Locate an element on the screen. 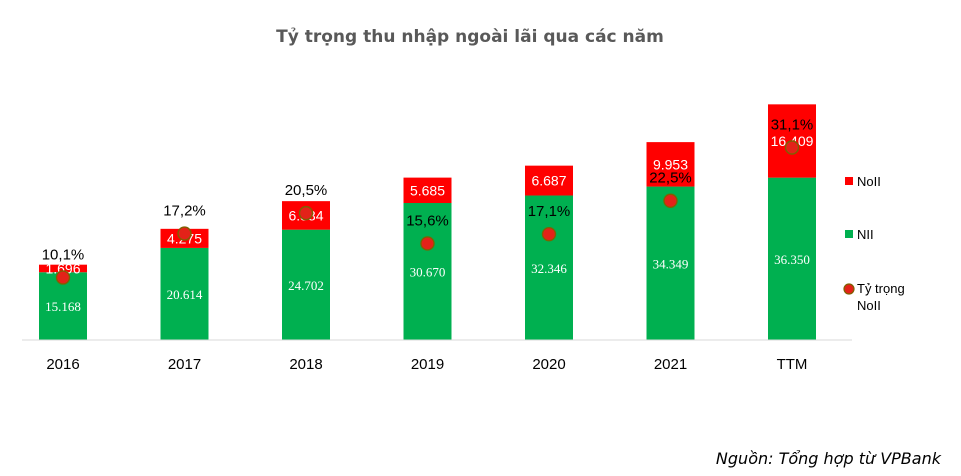 The width and height of the screenshot is (961, 476). legend-marker-ratio is located at coordinates (849, 289).